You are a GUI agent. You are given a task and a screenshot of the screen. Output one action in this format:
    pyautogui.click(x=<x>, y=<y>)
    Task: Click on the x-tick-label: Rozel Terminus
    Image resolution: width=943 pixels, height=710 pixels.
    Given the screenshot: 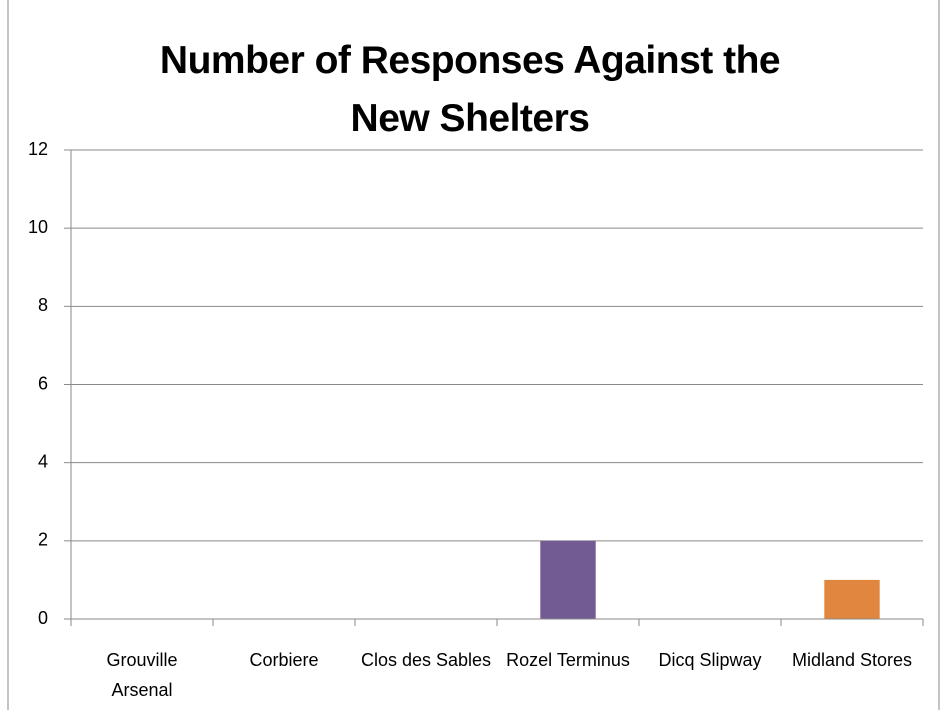 What is the action you would take?
    pyautogui.click(x=568, y=660)
    